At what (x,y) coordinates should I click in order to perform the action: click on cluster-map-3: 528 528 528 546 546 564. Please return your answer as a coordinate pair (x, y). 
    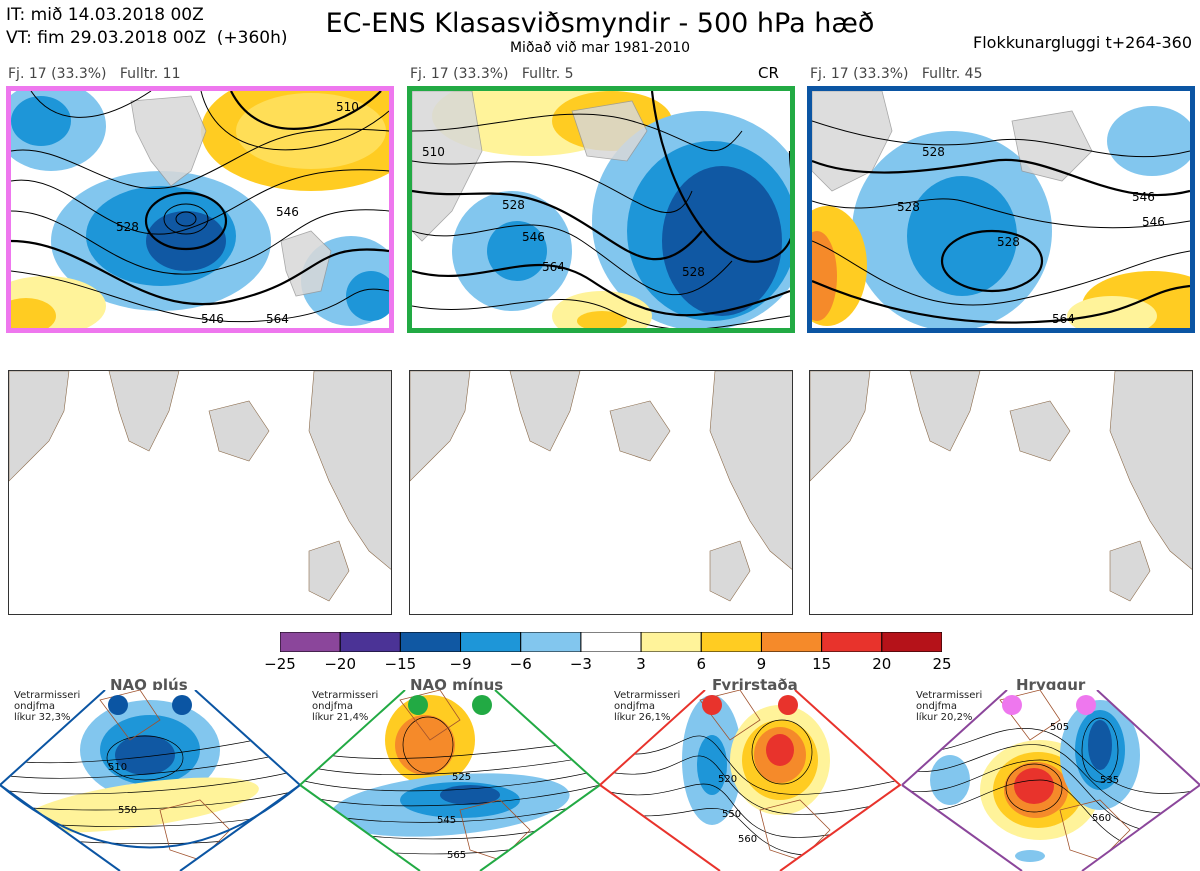
    Looking at the image, I should click on (1001, 209).